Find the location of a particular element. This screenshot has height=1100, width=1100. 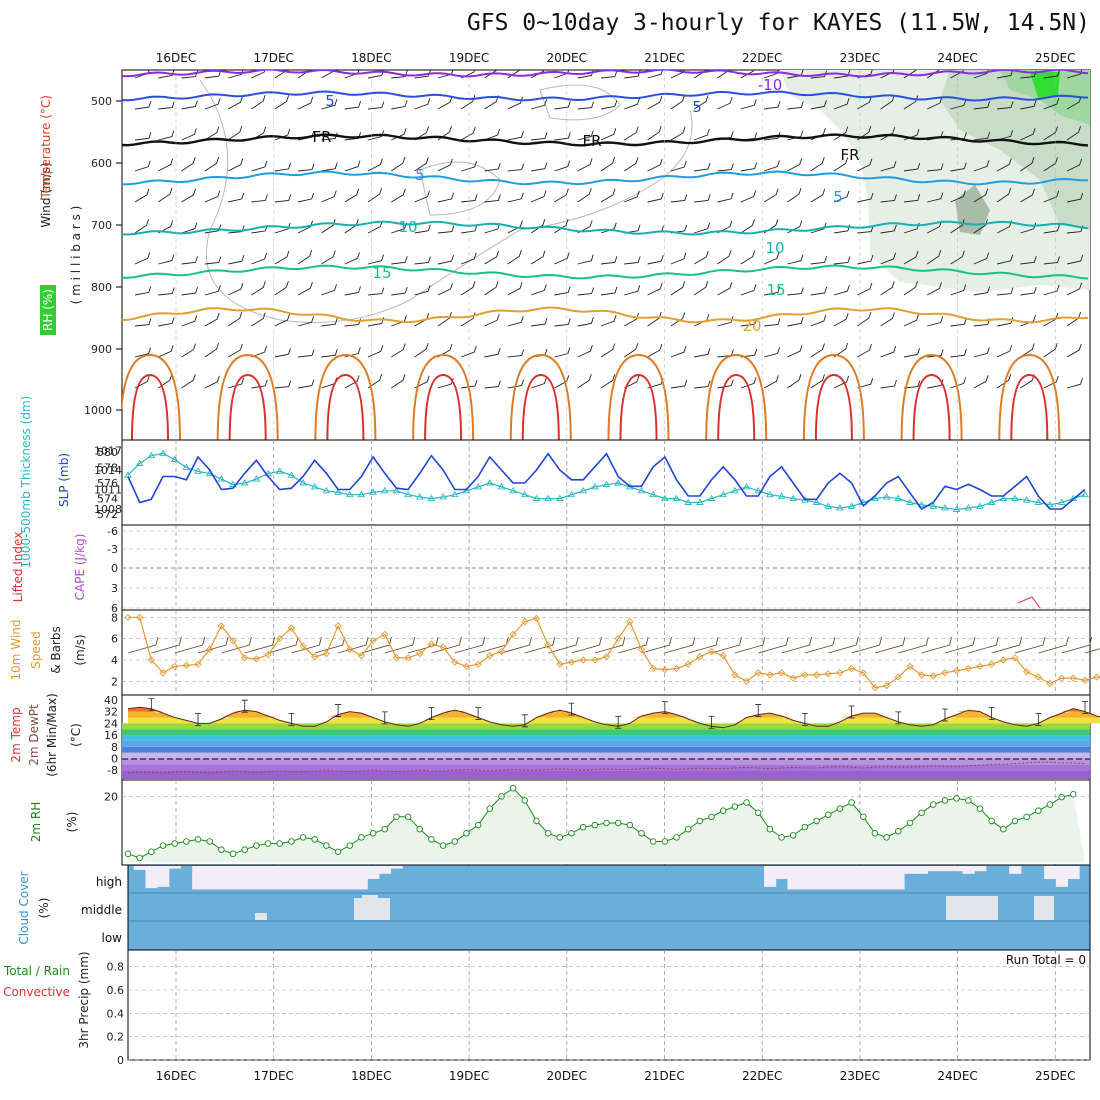

date-label-bottom: 24DEC is located at coordinates (957, 1076).